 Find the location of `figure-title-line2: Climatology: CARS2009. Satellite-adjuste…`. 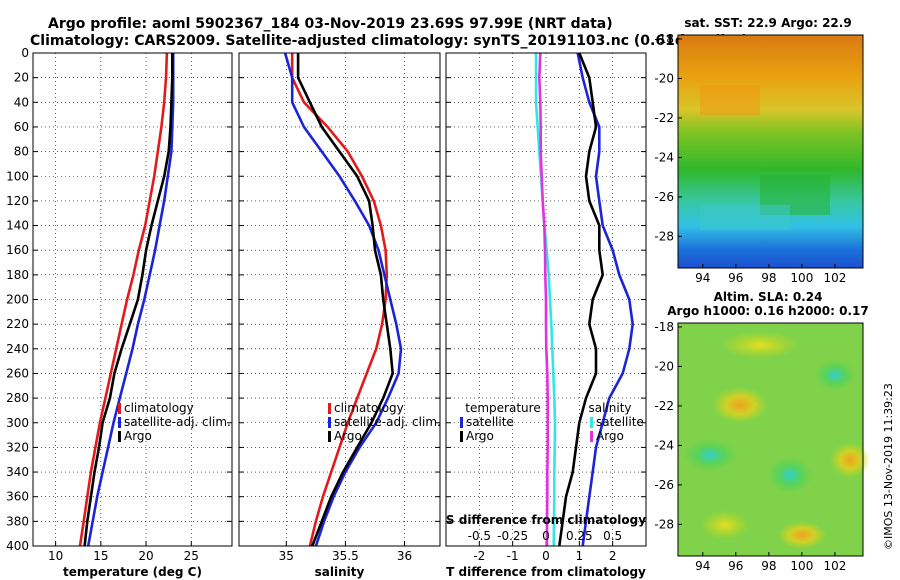

figure-title-line2: Climatology: CARS2009. Satellite-adjuste… is located at coordinates (389, 41).